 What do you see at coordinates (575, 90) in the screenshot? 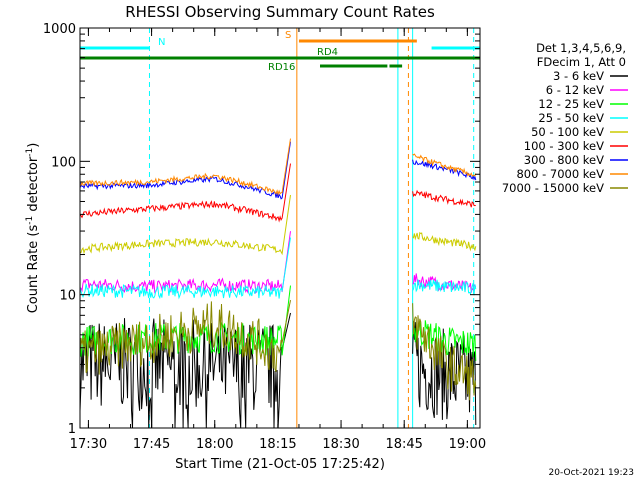
I see `legend-label-1: 6 - 12 keV` at bounding box center [575, 90].